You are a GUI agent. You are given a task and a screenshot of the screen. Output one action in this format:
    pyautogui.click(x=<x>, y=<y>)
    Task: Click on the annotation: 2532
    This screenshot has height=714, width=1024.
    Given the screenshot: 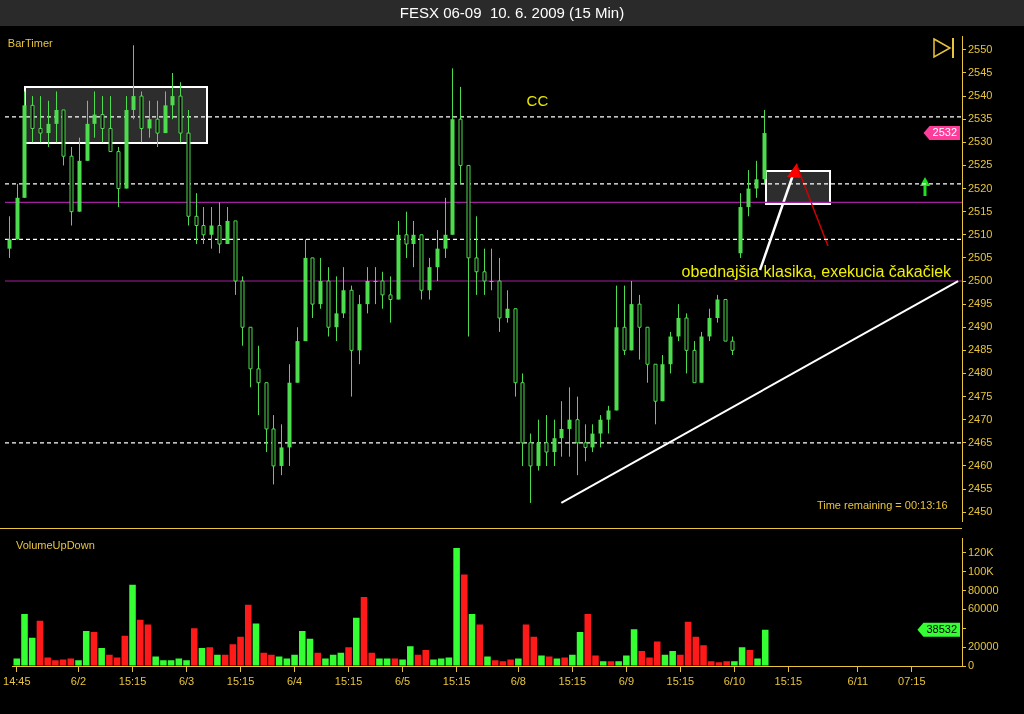 What is the action you would take?
    pyautogui.click(x=945, y=132)
    